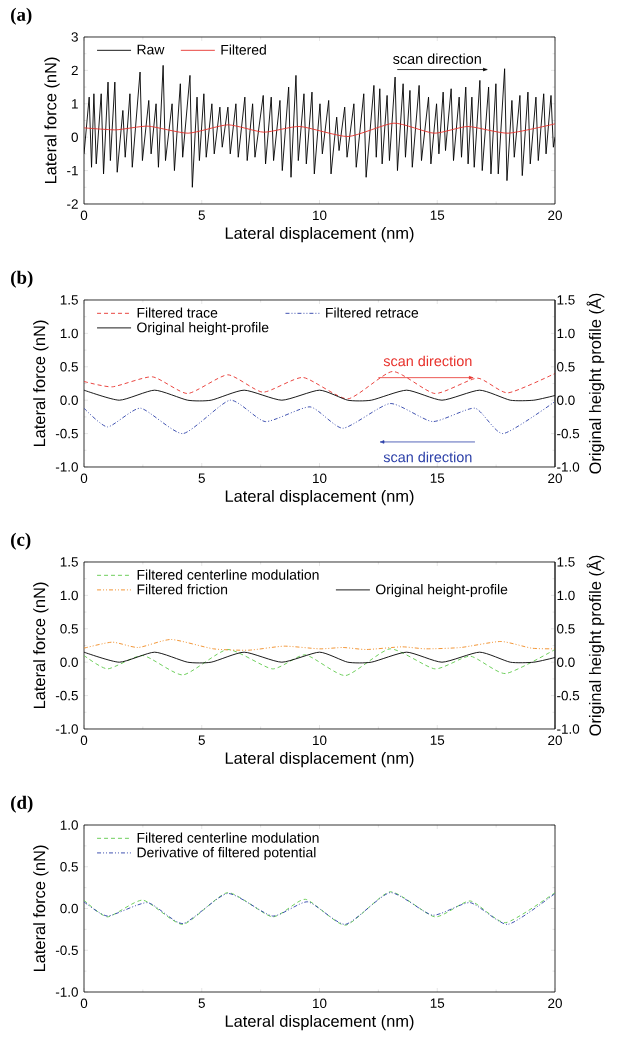 The height and width of the screenshot is (1047, 625). What do you see at coordinates (177, 312) in the screenshot?
I see `legend-label: Filtered trace` at bounding box center [177, 312].